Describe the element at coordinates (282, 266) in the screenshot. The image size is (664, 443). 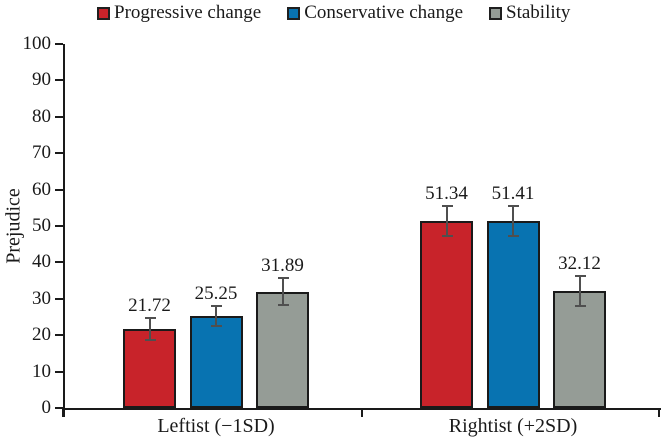
I see `bar-value-label: 31.89` at that location.